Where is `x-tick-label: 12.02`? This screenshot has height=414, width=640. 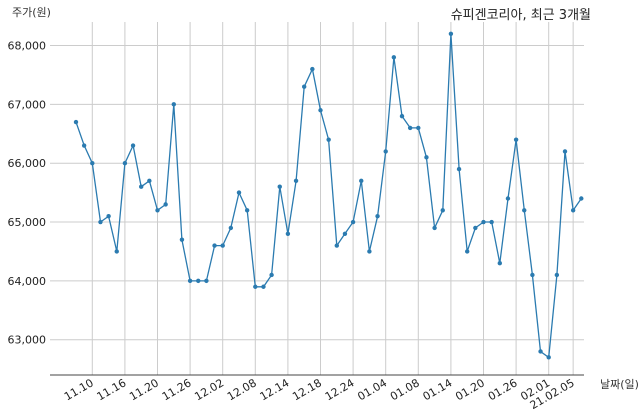 x-tick-label: 12.02 is located at coordinates (209, 389).